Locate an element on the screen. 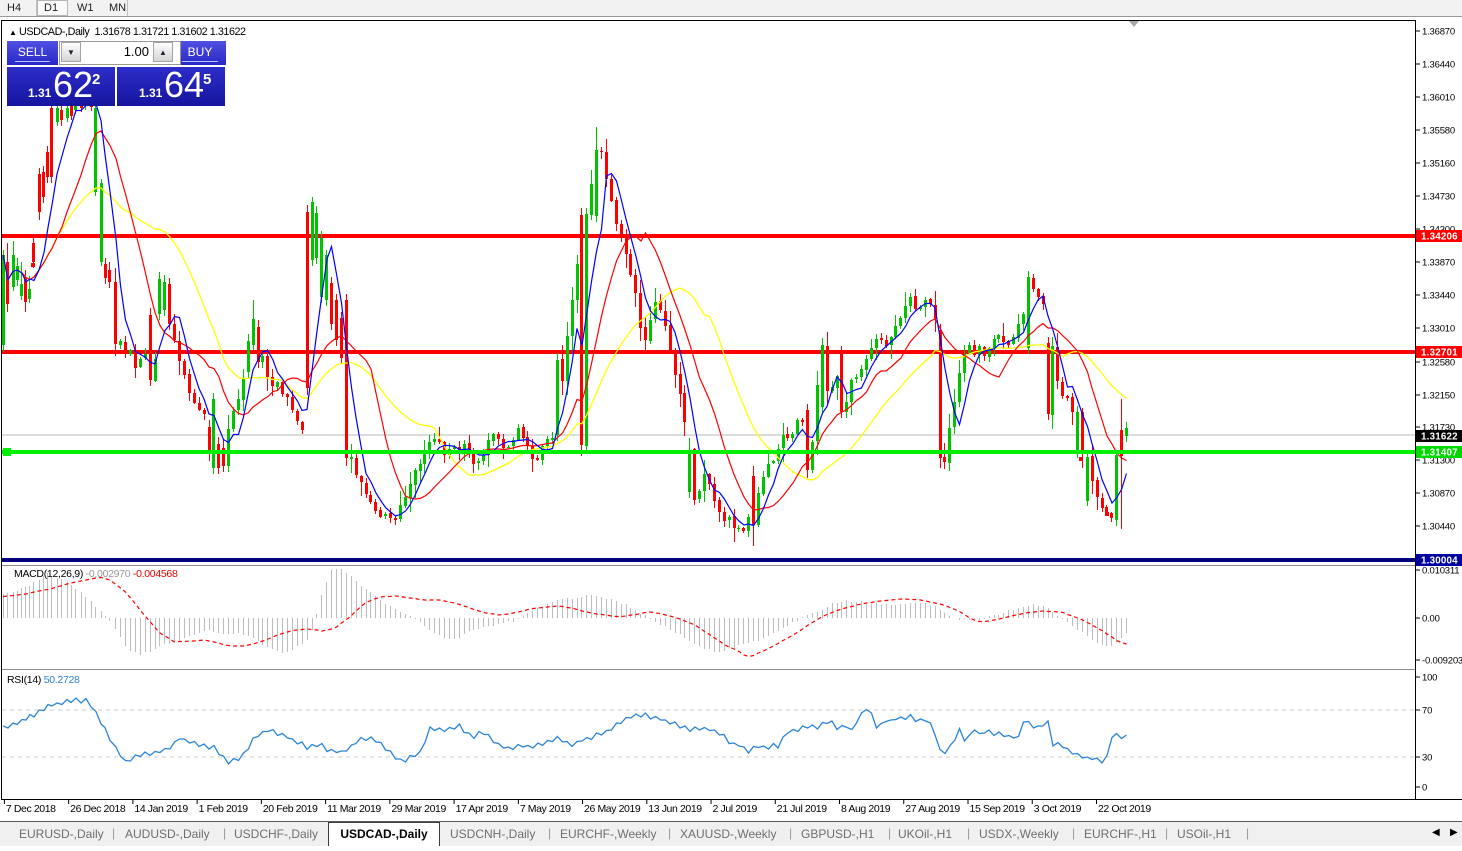 The width and height of the screenshot is (1462, 851). svg-text: 30 is located at coordinates (1427, 758).